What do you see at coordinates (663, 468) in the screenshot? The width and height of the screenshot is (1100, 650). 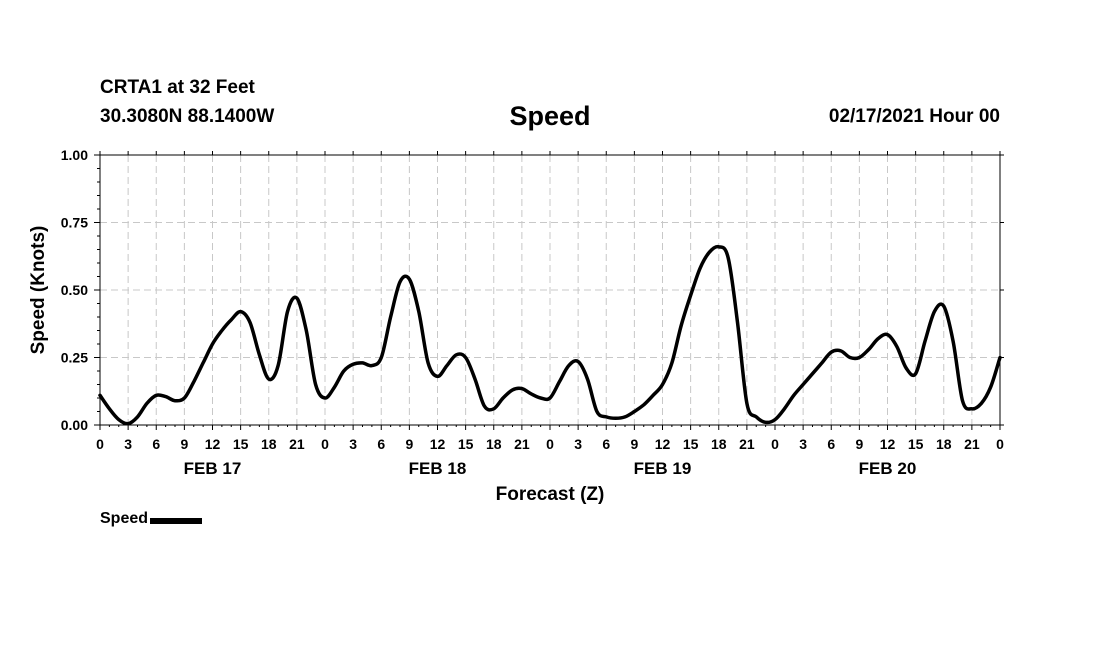 I see `day-label: FEB 19` at bounding box center [663, 468].